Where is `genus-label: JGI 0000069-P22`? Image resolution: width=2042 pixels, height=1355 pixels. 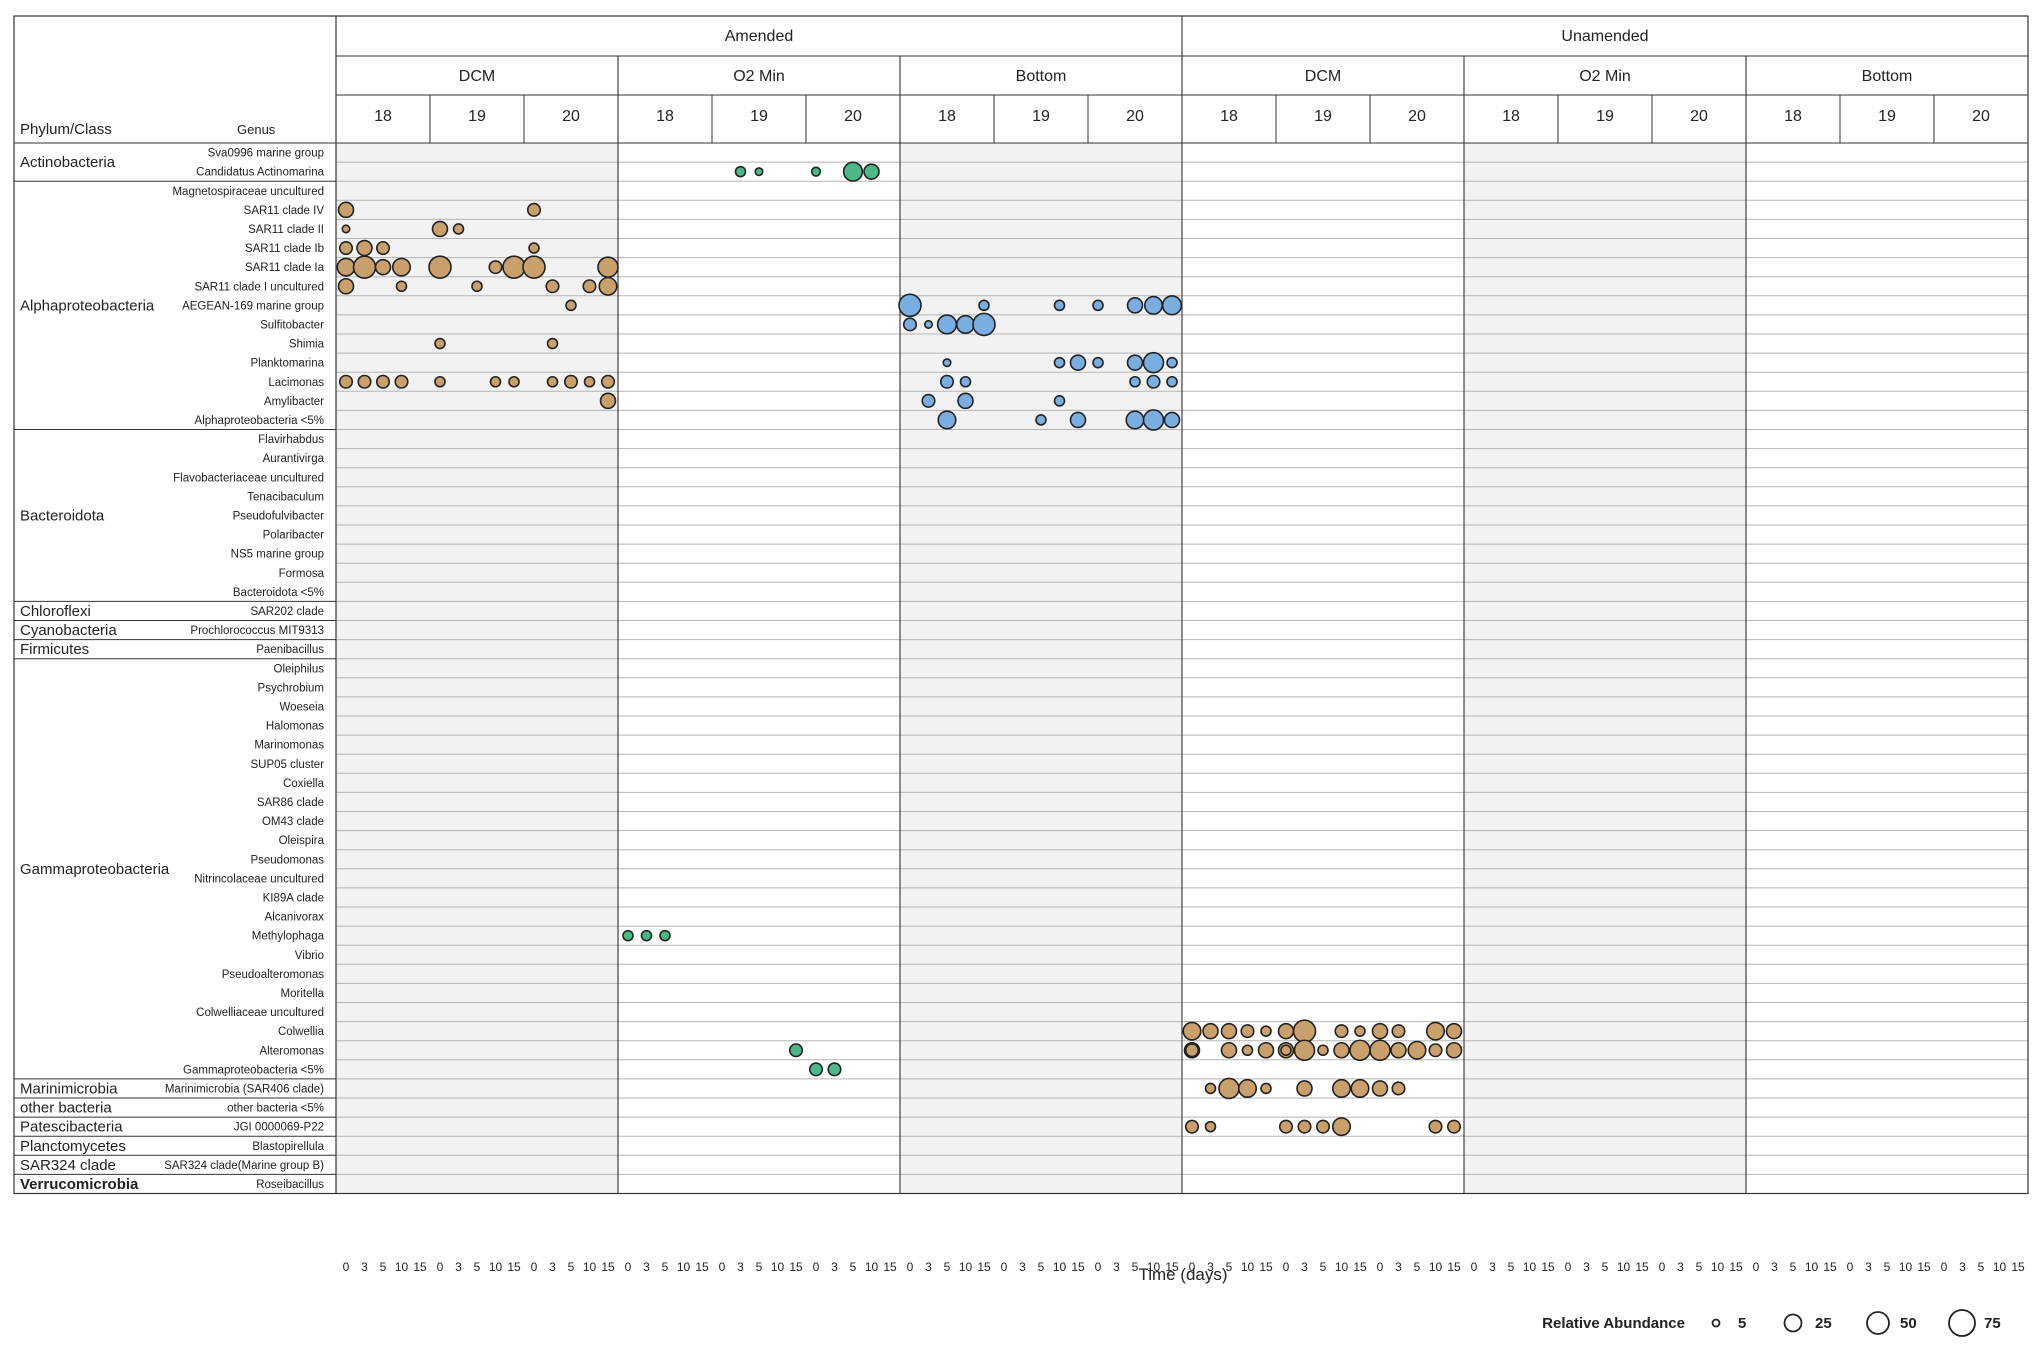
genus-label: JGI 0000069-P22 is located at coordinates (279, 1128).